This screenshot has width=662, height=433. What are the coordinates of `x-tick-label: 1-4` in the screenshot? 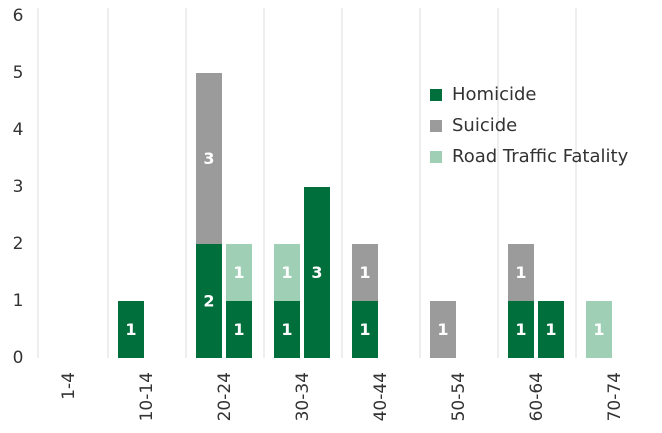 It's located at (69, 386).